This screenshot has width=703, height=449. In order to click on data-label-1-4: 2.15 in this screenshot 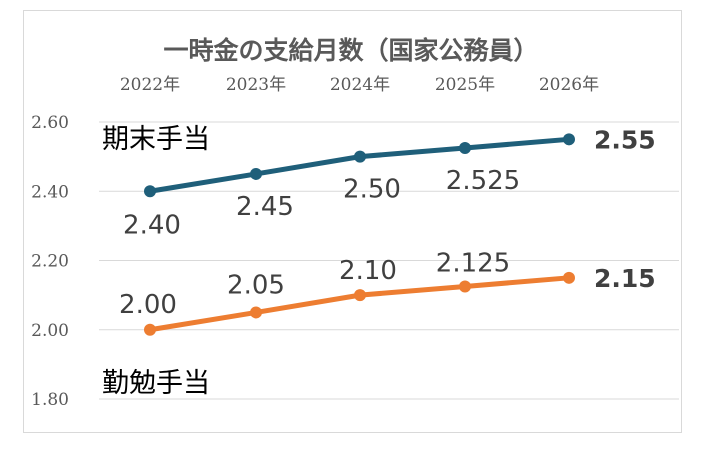, I will do `click(625, 278)`.